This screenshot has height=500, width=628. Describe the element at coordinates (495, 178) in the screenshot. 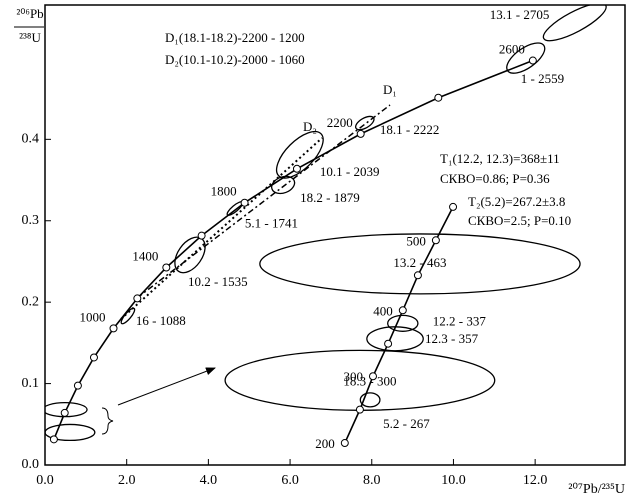

I see `annotation: СКВО=0.86; P=0.36` at that location.